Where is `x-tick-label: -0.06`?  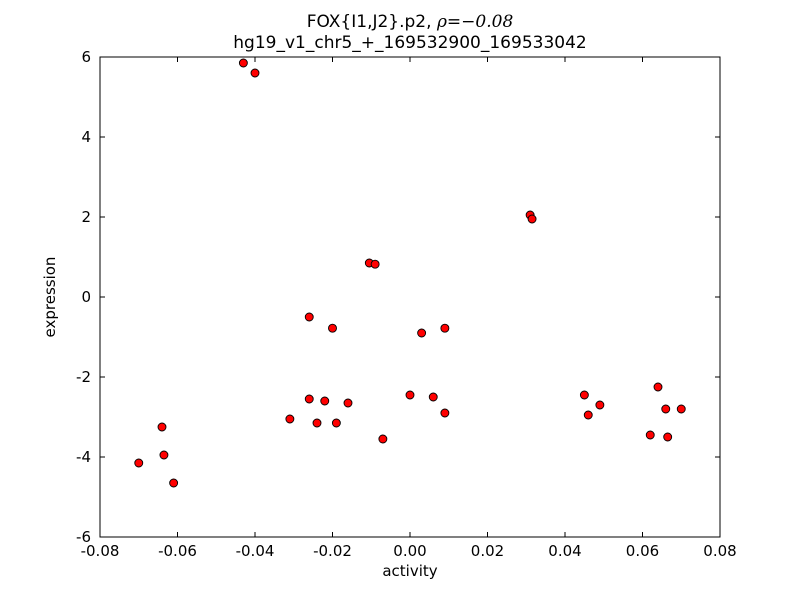 x-tick-label: -0.06 is located at coordinates (177, 551).